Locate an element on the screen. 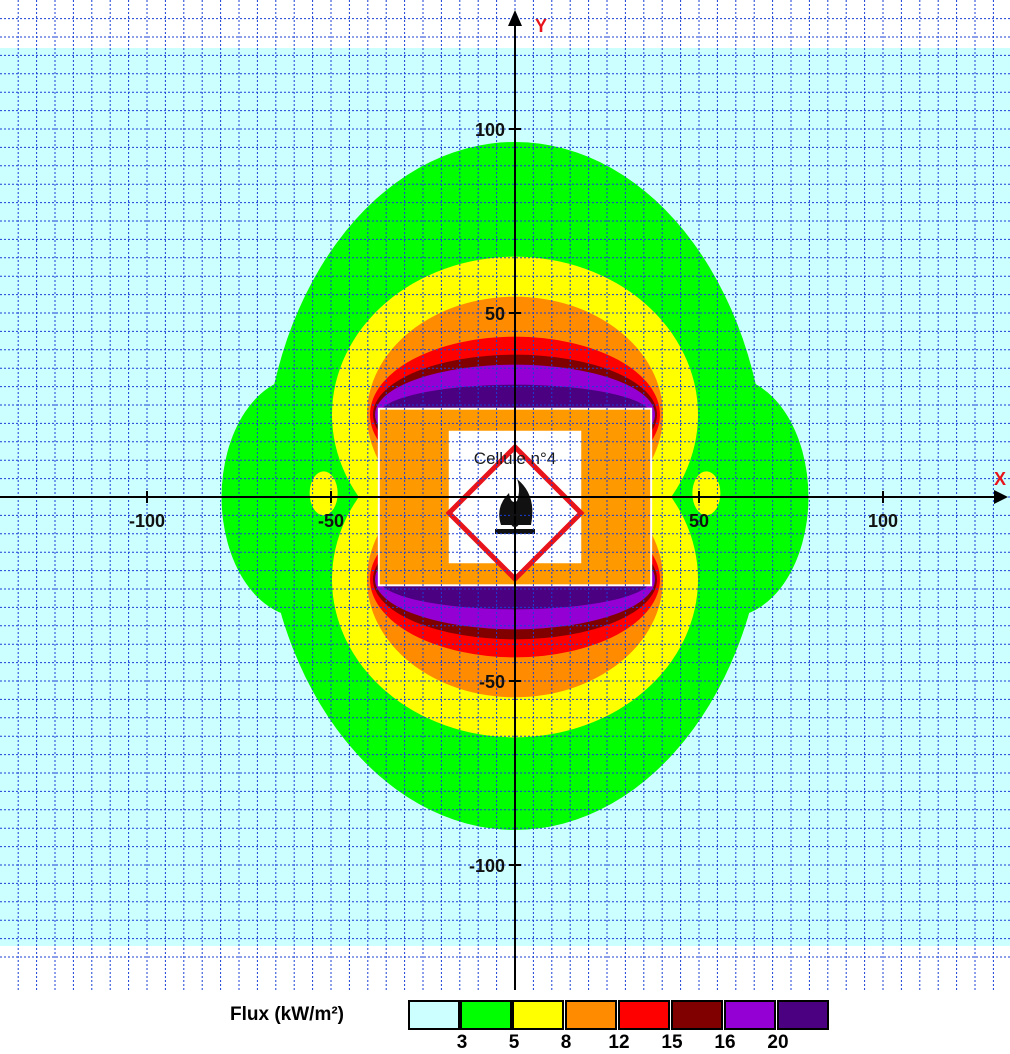 The width and height of the screenshot is (1010, 1054). legend-value-20: 20 is located at coordinates (778, 1042).